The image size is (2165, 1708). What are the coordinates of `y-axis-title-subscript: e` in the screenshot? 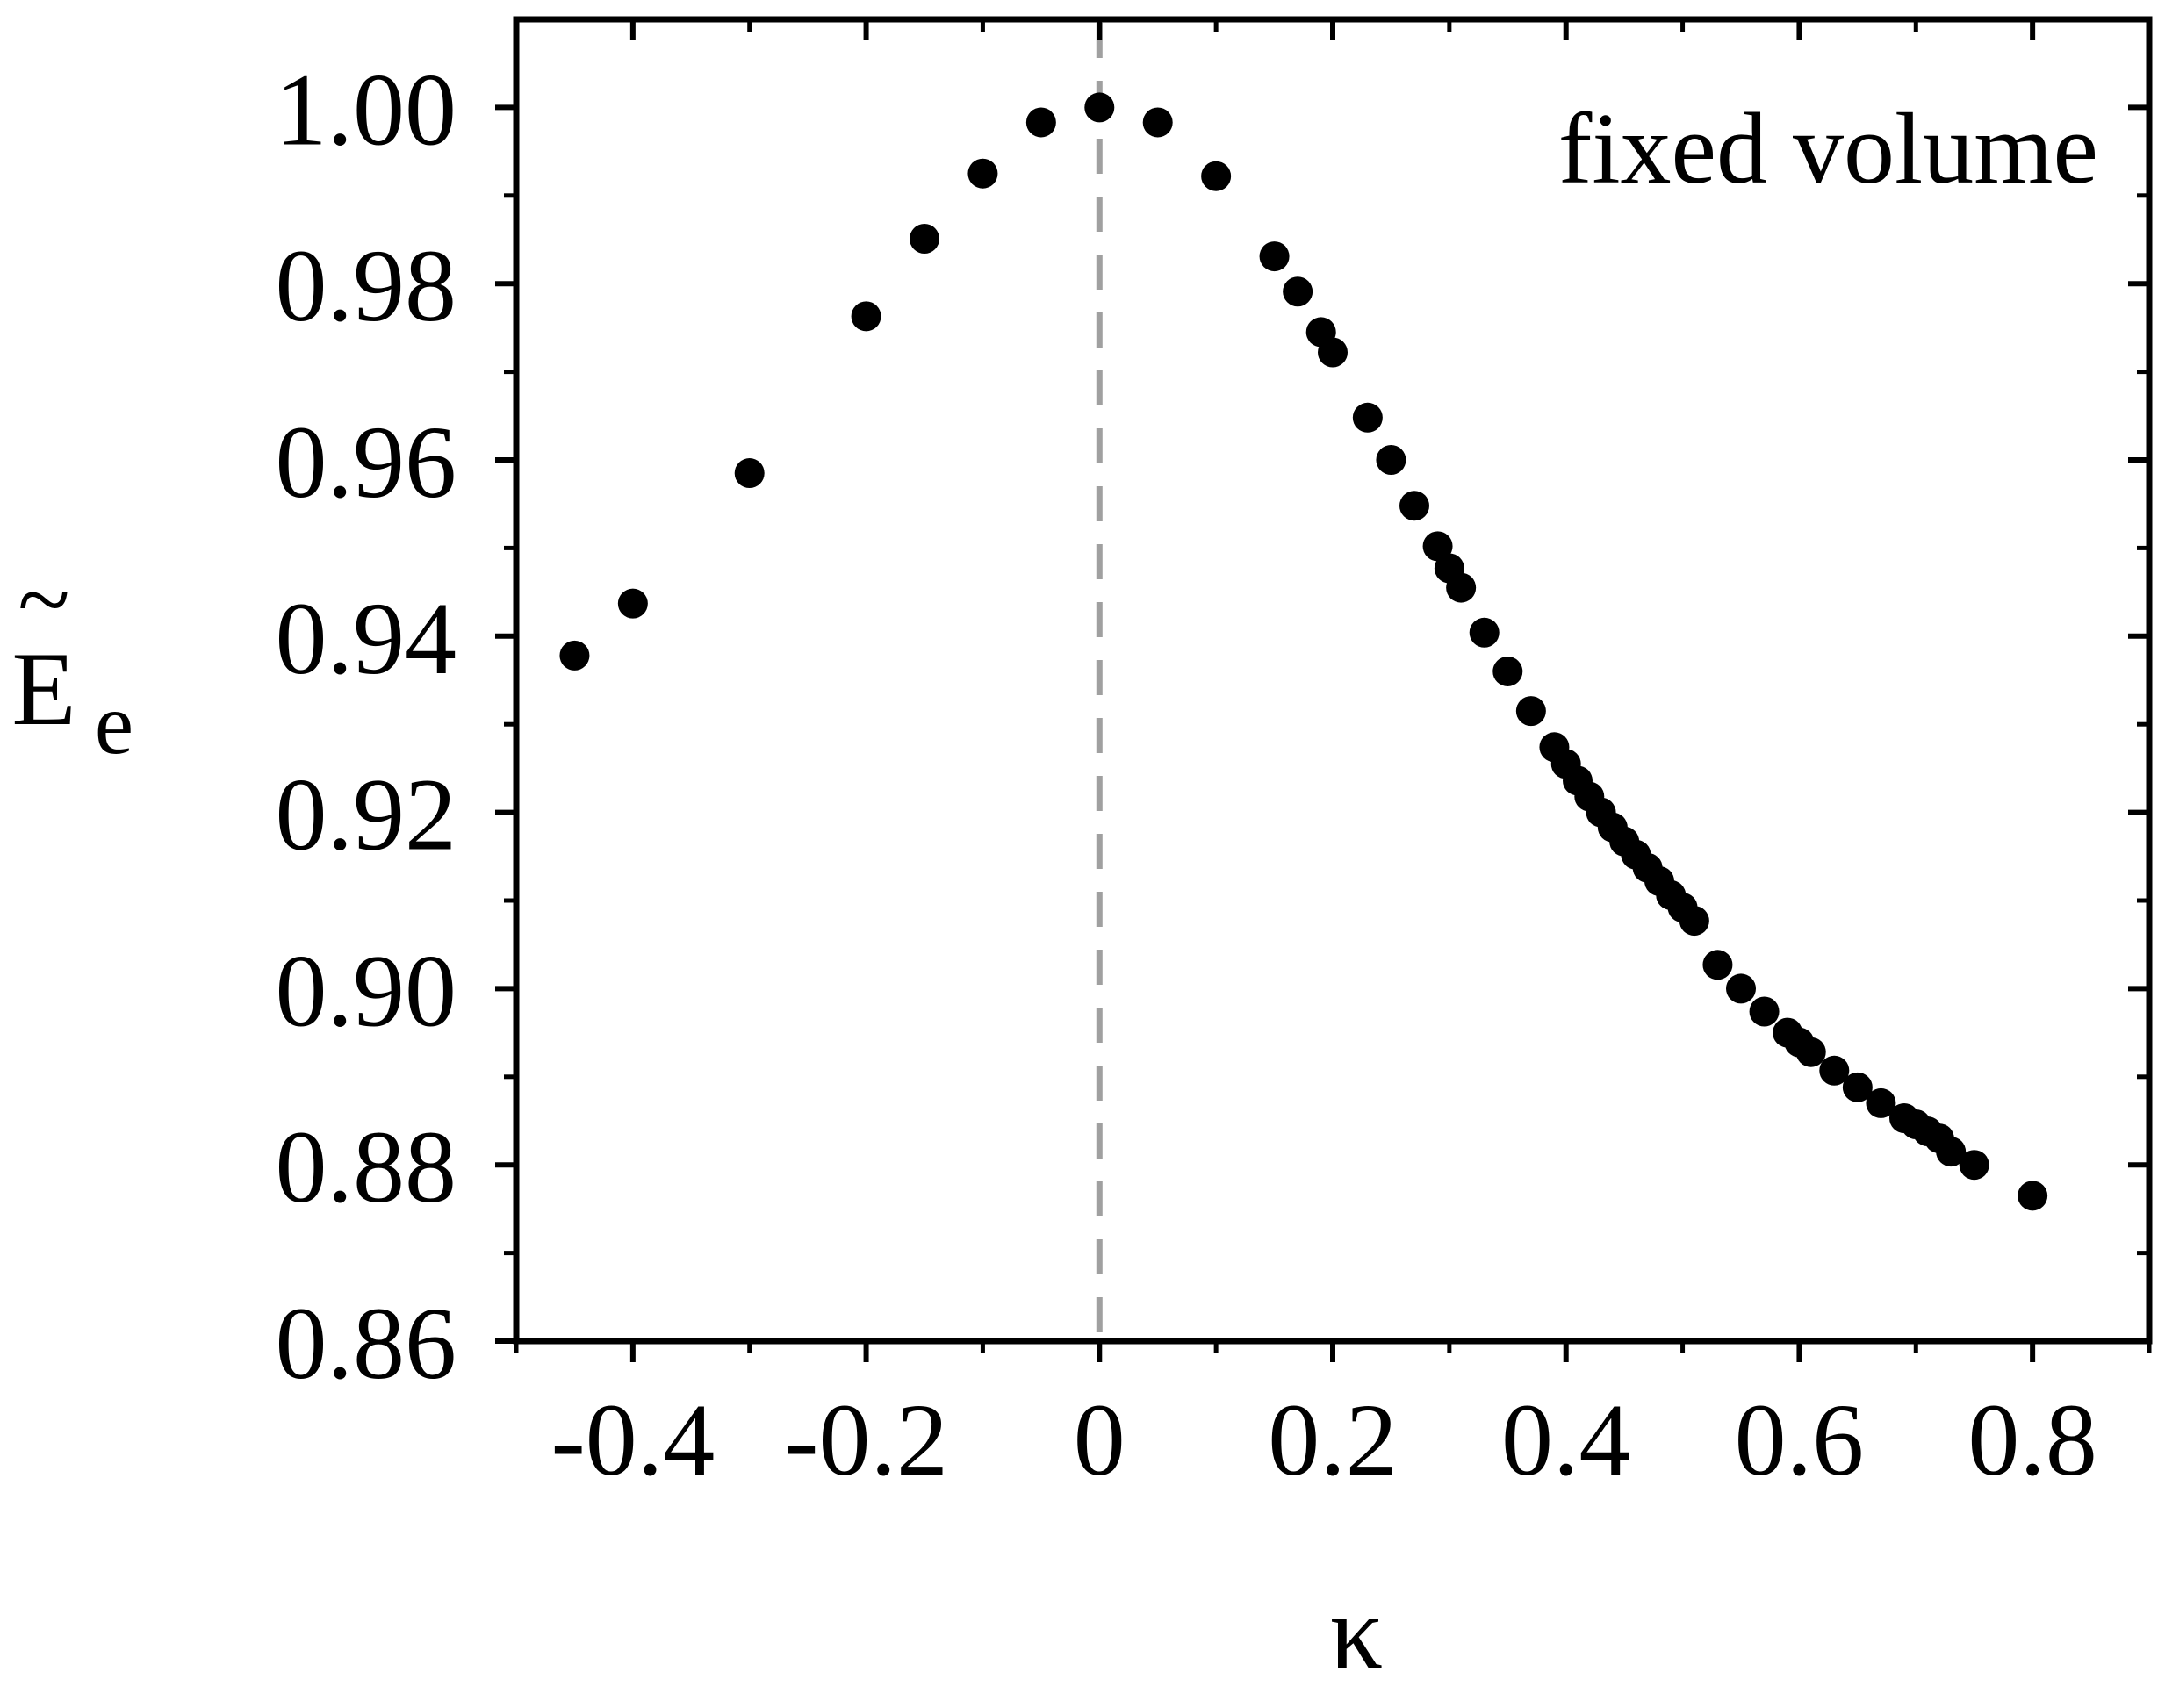 It's located at (114, 723).